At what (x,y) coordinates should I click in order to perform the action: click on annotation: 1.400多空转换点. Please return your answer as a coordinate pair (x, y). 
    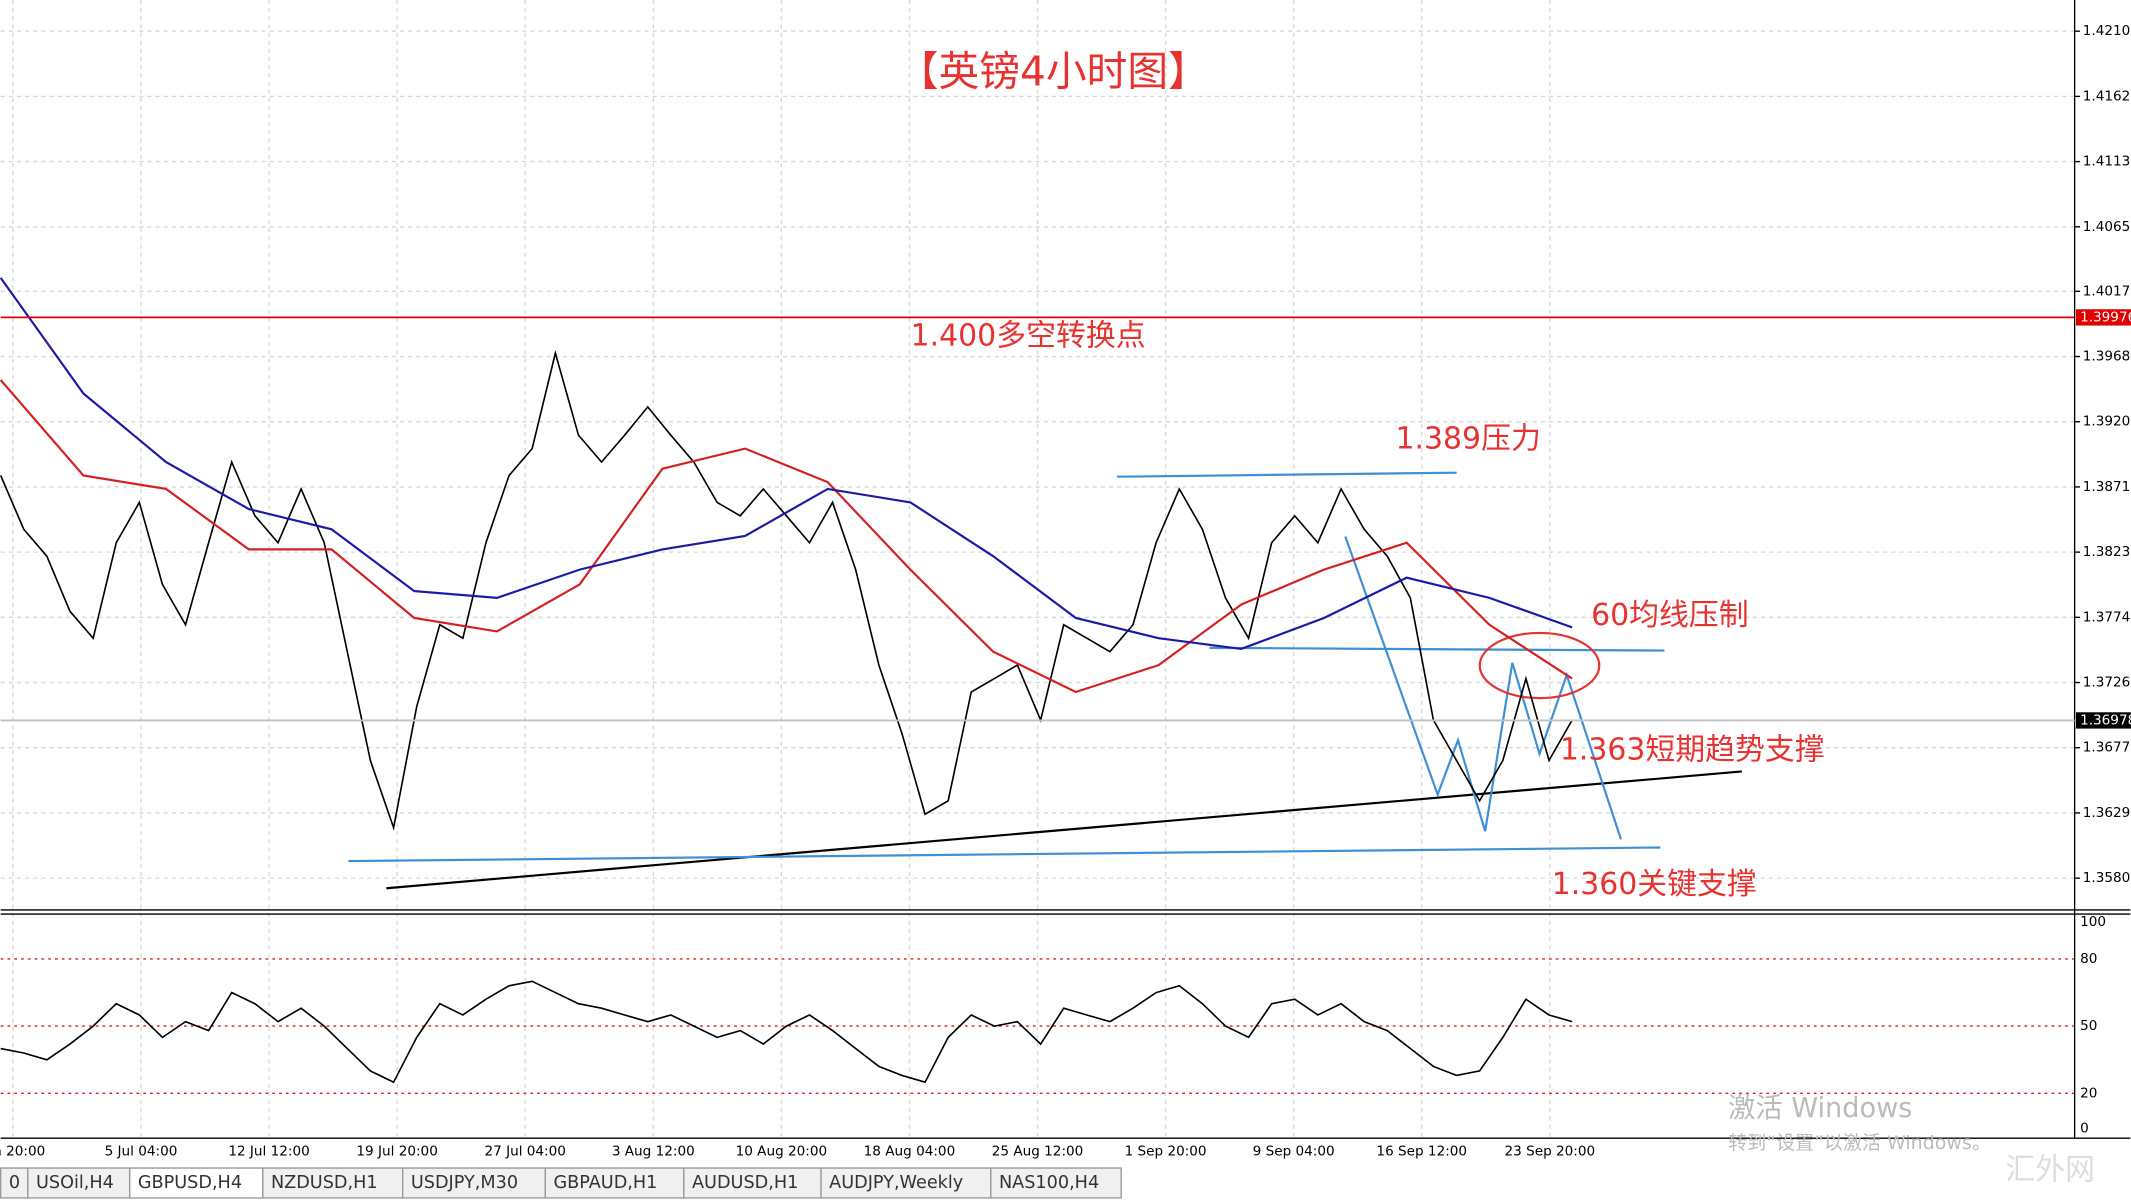
    Looking at the image, I should click on (1028, 335).